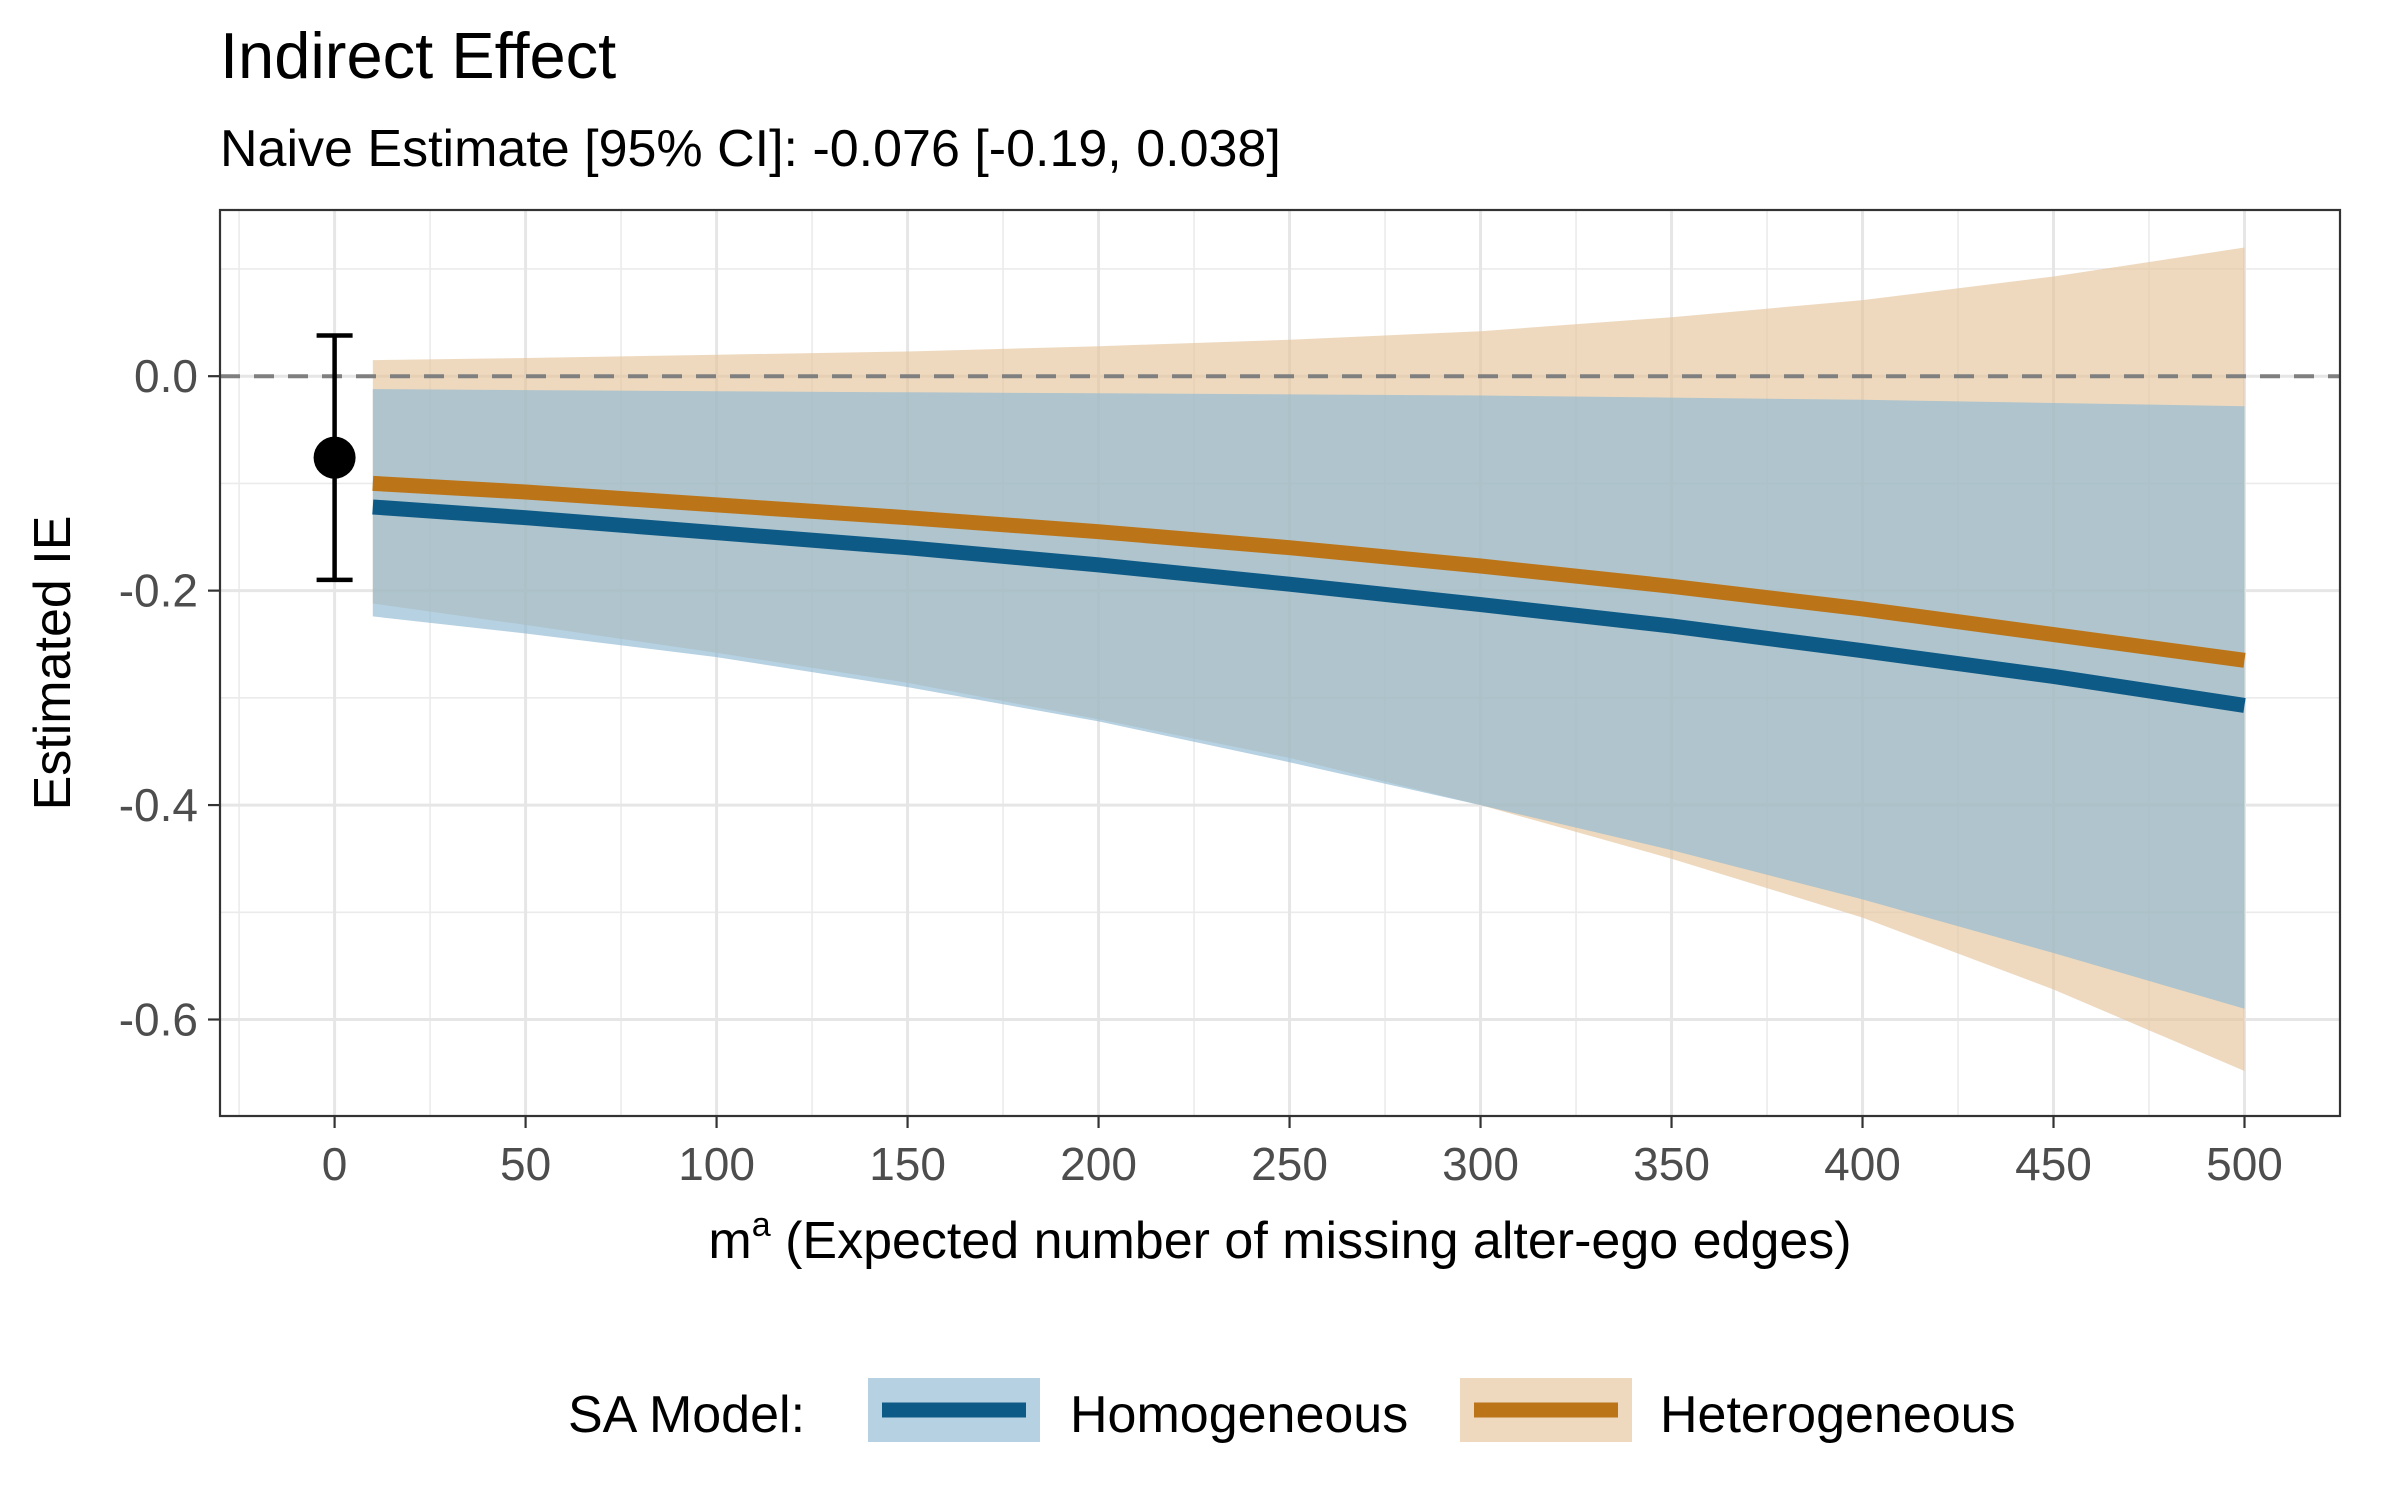 The image size is (2400, 1500). I want to click on x-axis-title-main: m, so click(729, 1241).